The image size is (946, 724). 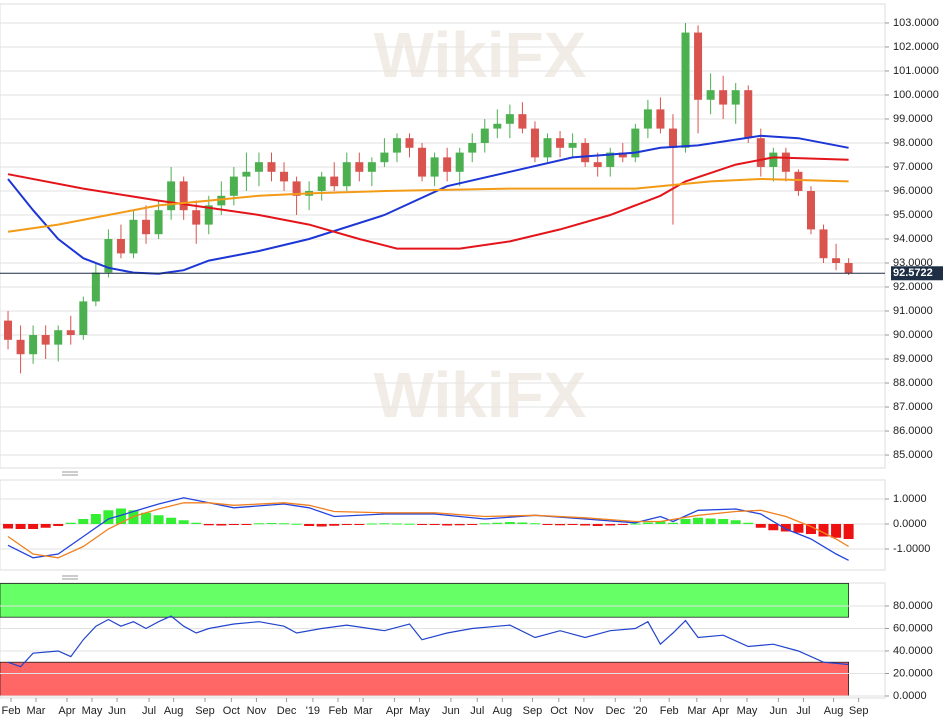 What do you see at coordinates (913, 167) in the screenshot?
I see `y-tick-label: 97.0000` at bounding box center [913, 167].